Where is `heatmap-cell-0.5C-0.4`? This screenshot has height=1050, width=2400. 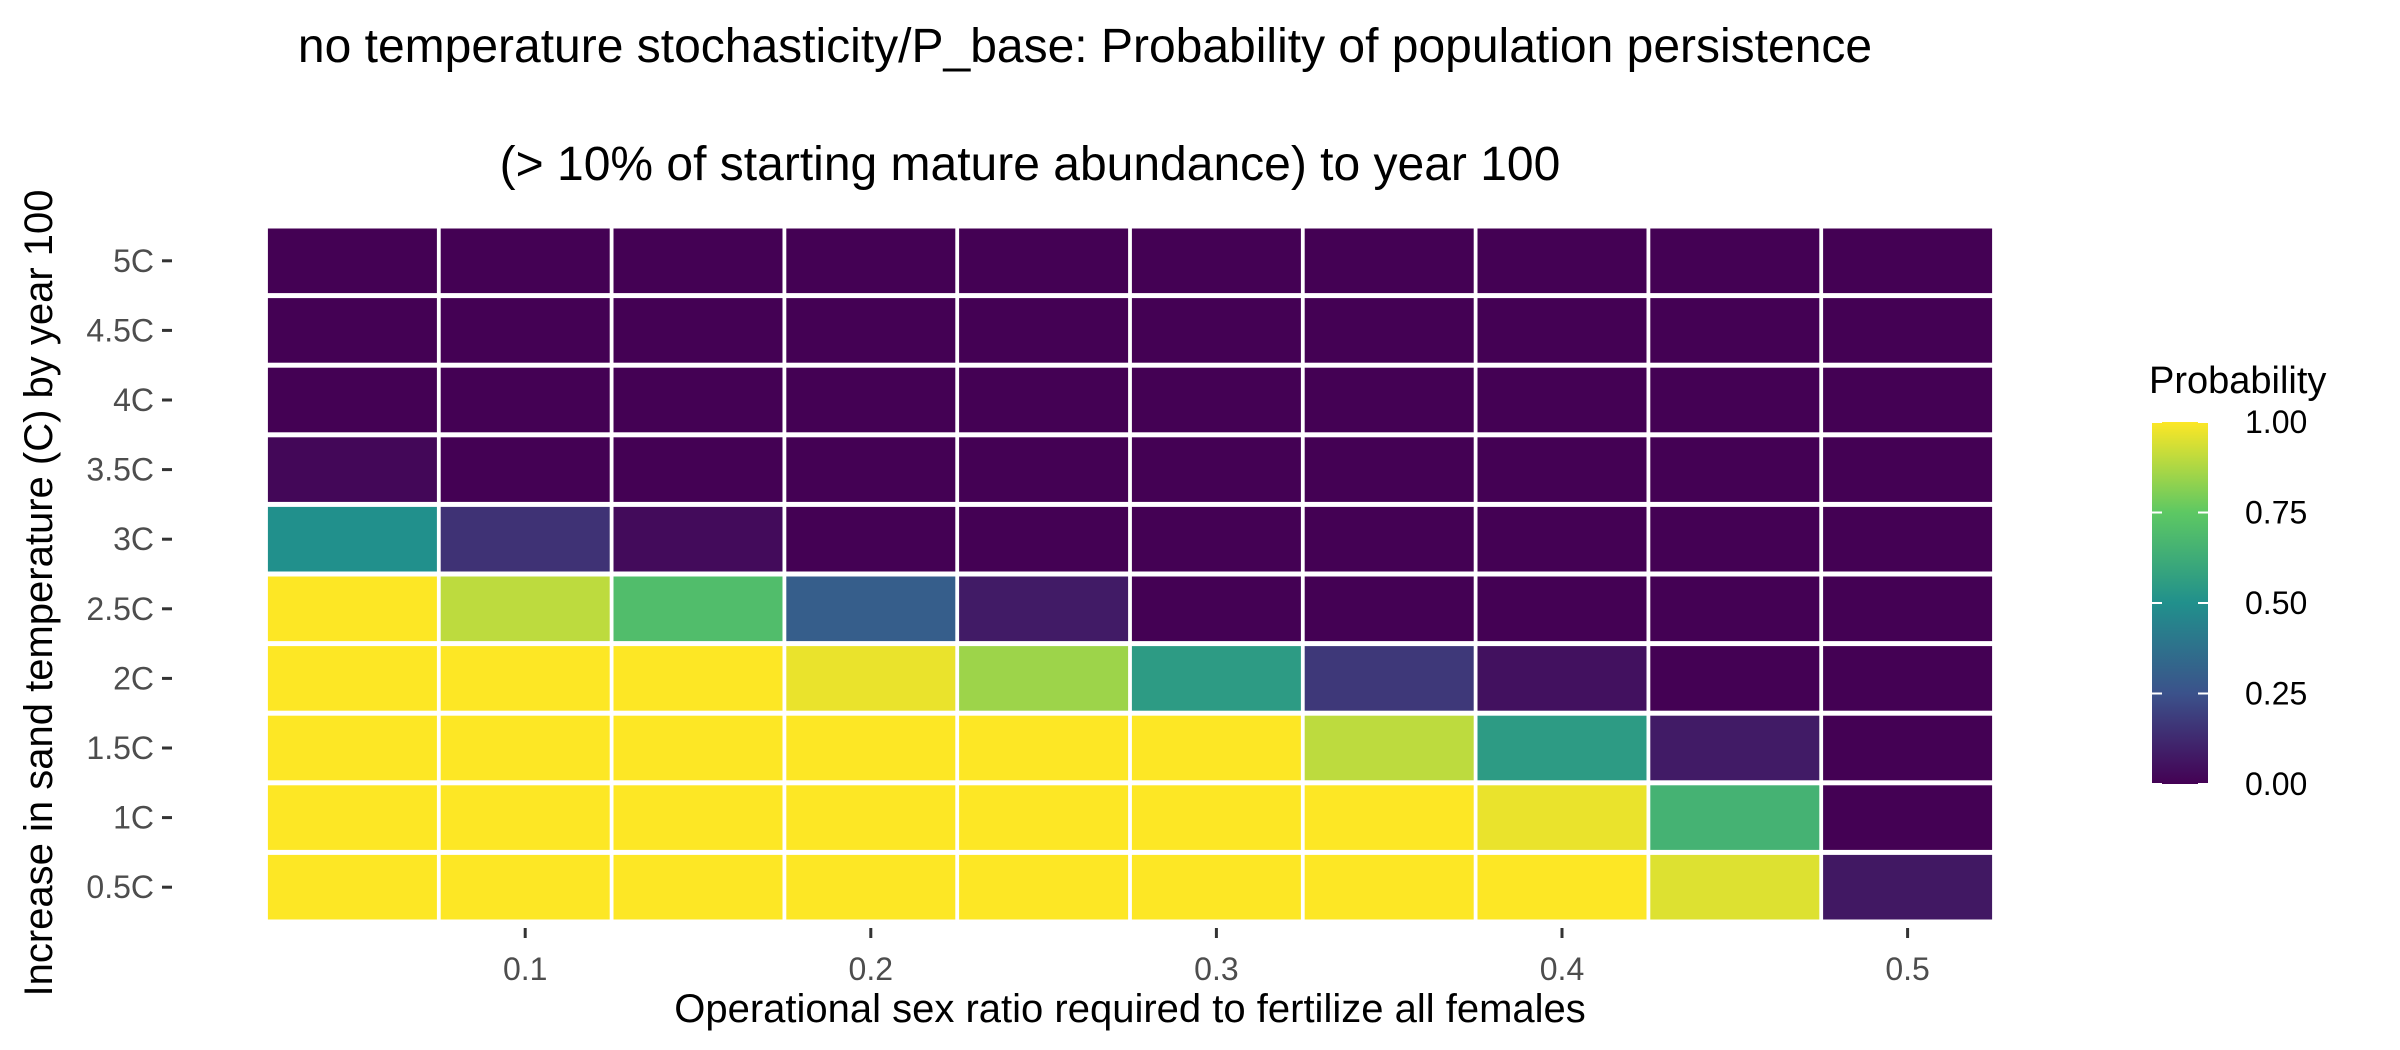 heatmap-cell-0.5C-0.4 is located at coordinates (1562, 887).